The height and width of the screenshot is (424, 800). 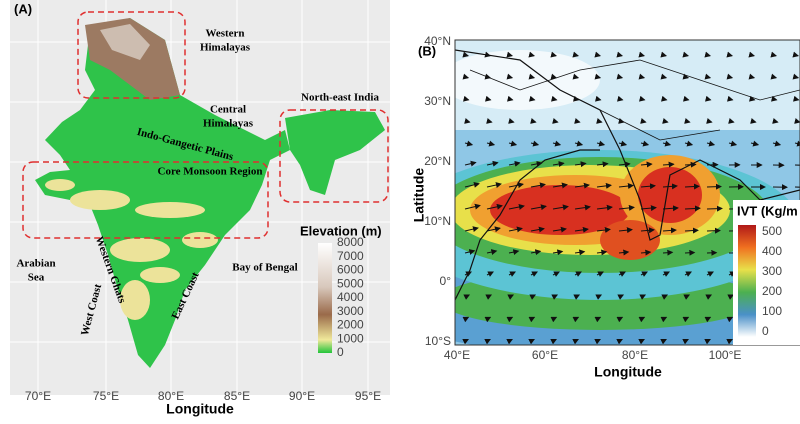 What do you see at coordinates (437, 161) in the screenshot?
I see `y-tick-label: 20°N` at bounding box center [437, 161].